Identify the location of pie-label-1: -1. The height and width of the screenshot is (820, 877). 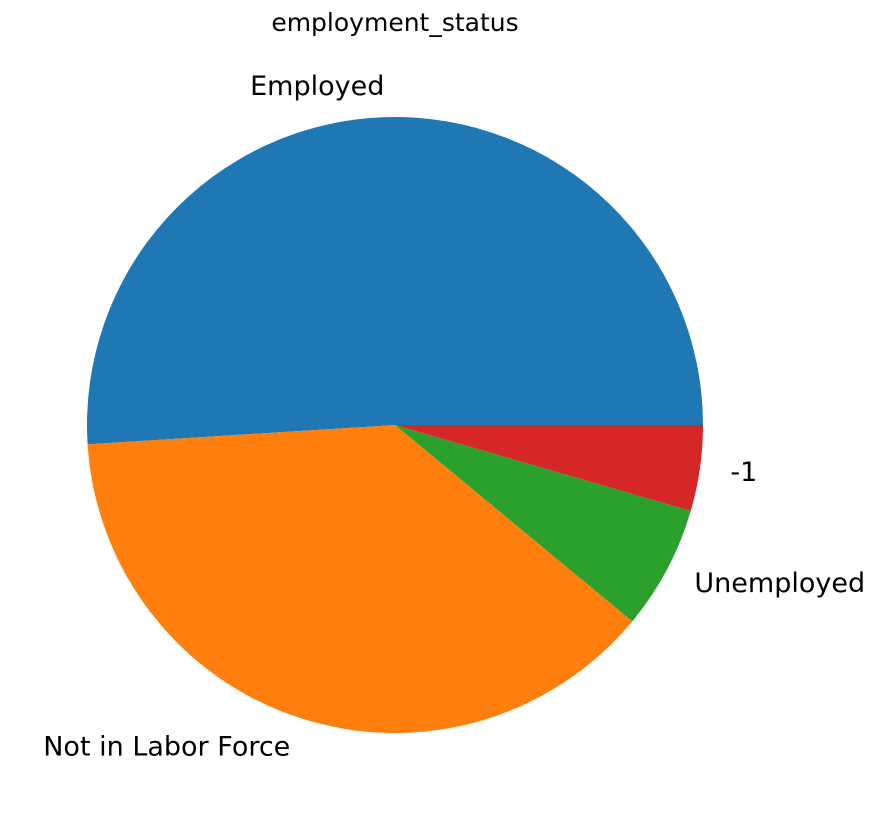
(743, 472).